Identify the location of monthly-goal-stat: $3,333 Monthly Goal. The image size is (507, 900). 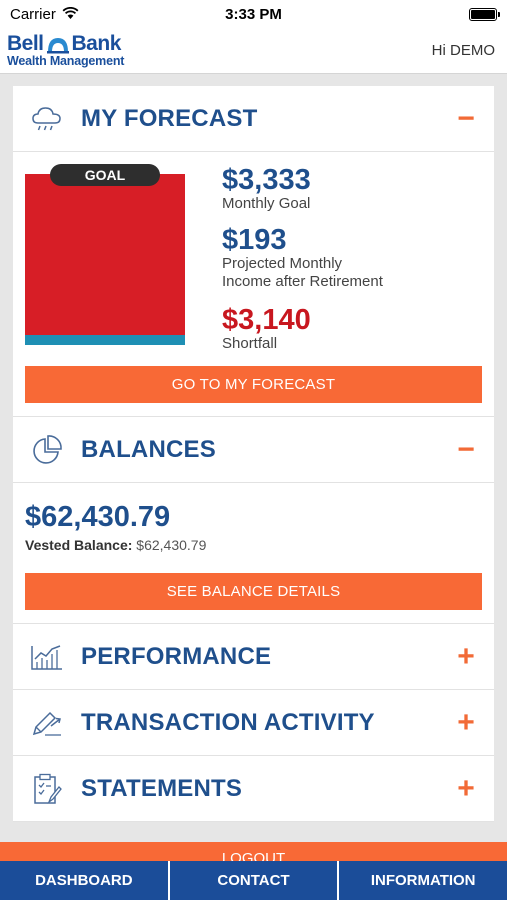
(266, 189).